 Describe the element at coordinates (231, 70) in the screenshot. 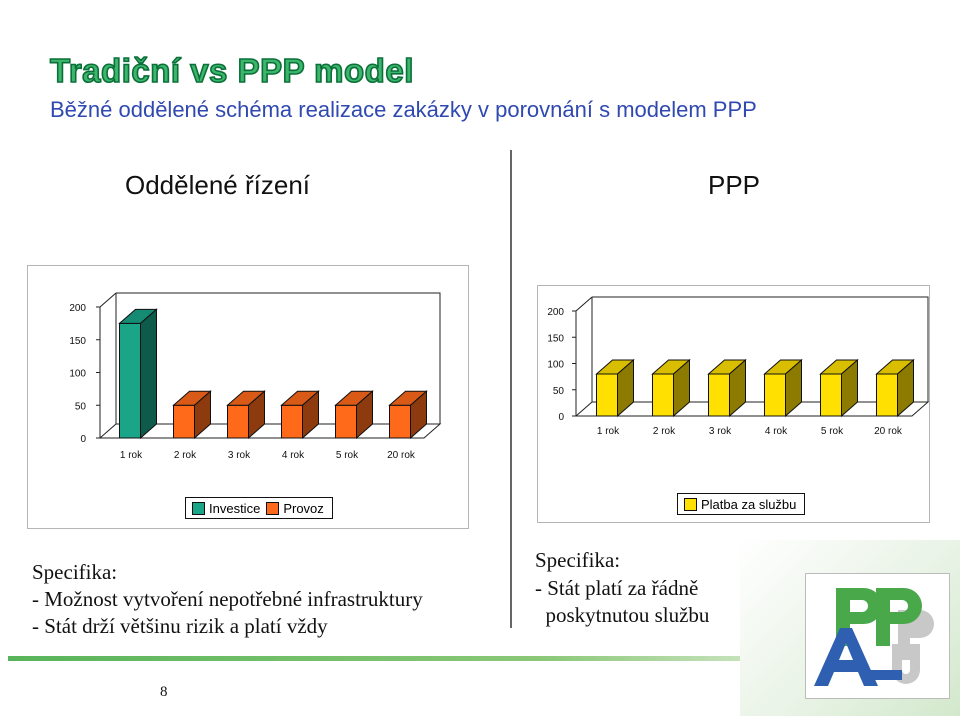

I see `slide-title: Tradiční vs PPP model` at that location.